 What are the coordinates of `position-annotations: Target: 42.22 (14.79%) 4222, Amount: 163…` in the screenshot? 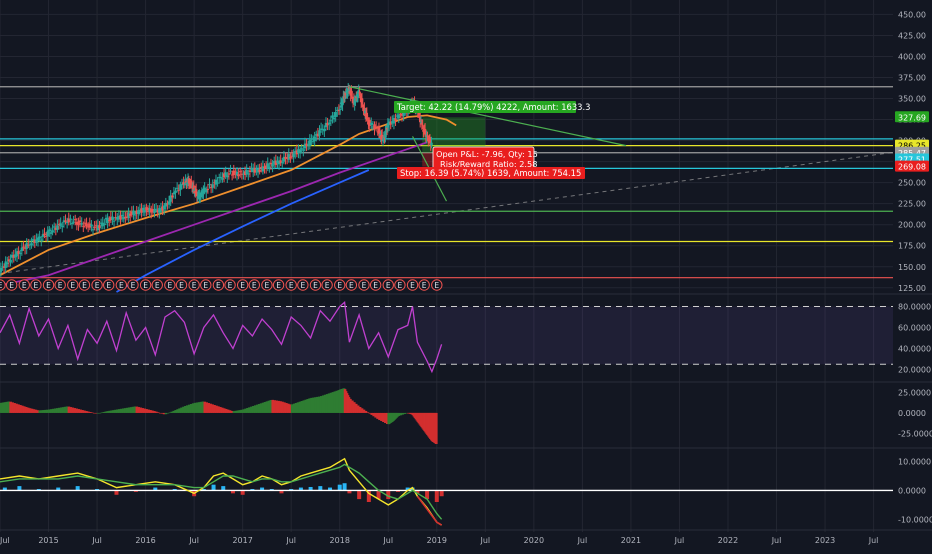 It's located at (492, 140).